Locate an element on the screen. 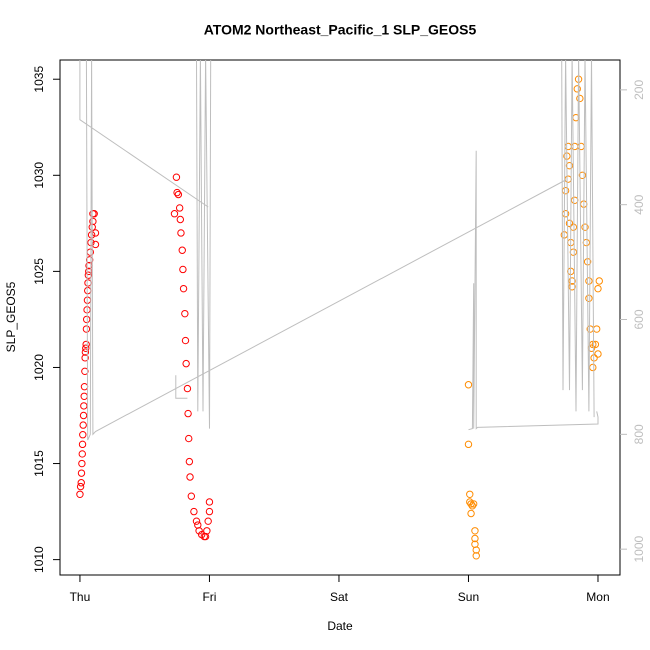  y2-tick-label: 1000 is located at coordinates (639, 548).